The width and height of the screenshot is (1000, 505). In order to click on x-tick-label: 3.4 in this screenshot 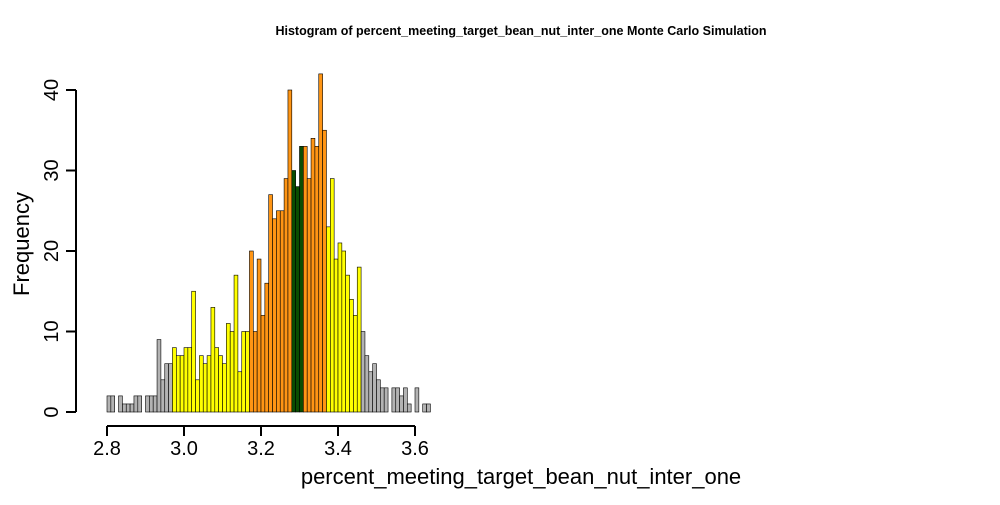, I will do `click(338, 449)`.